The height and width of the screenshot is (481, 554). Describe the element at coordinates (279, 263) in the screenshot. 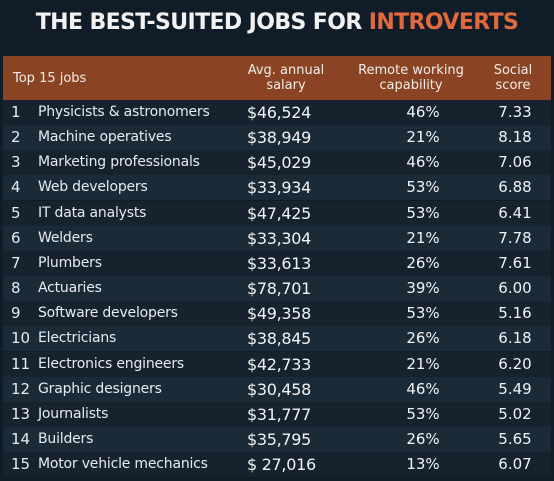

I see `salary-cell: $33,613` at that location.